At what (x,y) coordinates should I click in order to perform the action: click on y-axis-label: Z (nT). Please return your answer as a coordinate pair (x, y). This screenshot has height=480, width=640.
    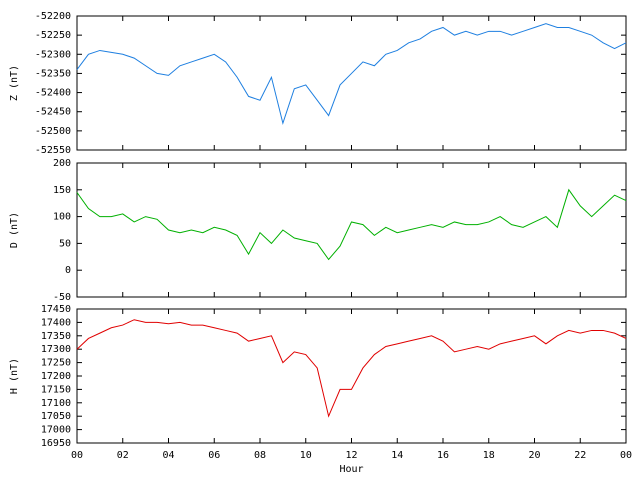
    Looking at the image, I should click on (14, 83).